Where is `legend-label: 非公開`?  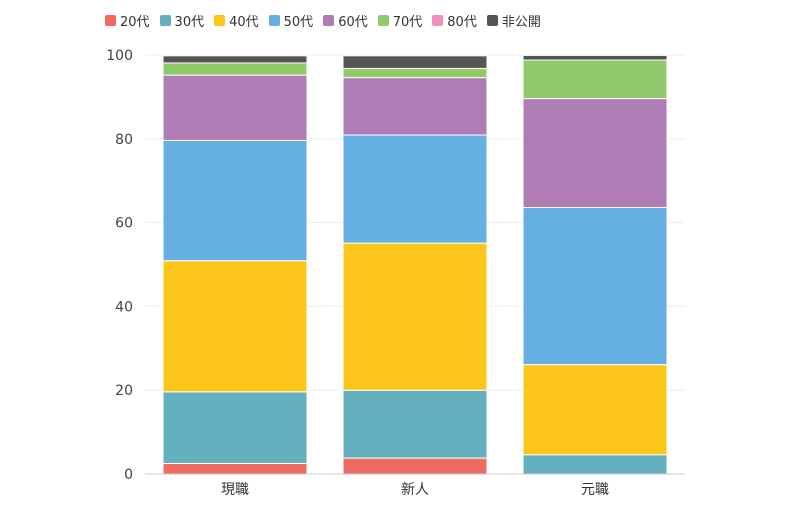
legend-label: 非公開 is located at coordinates (521, 22).